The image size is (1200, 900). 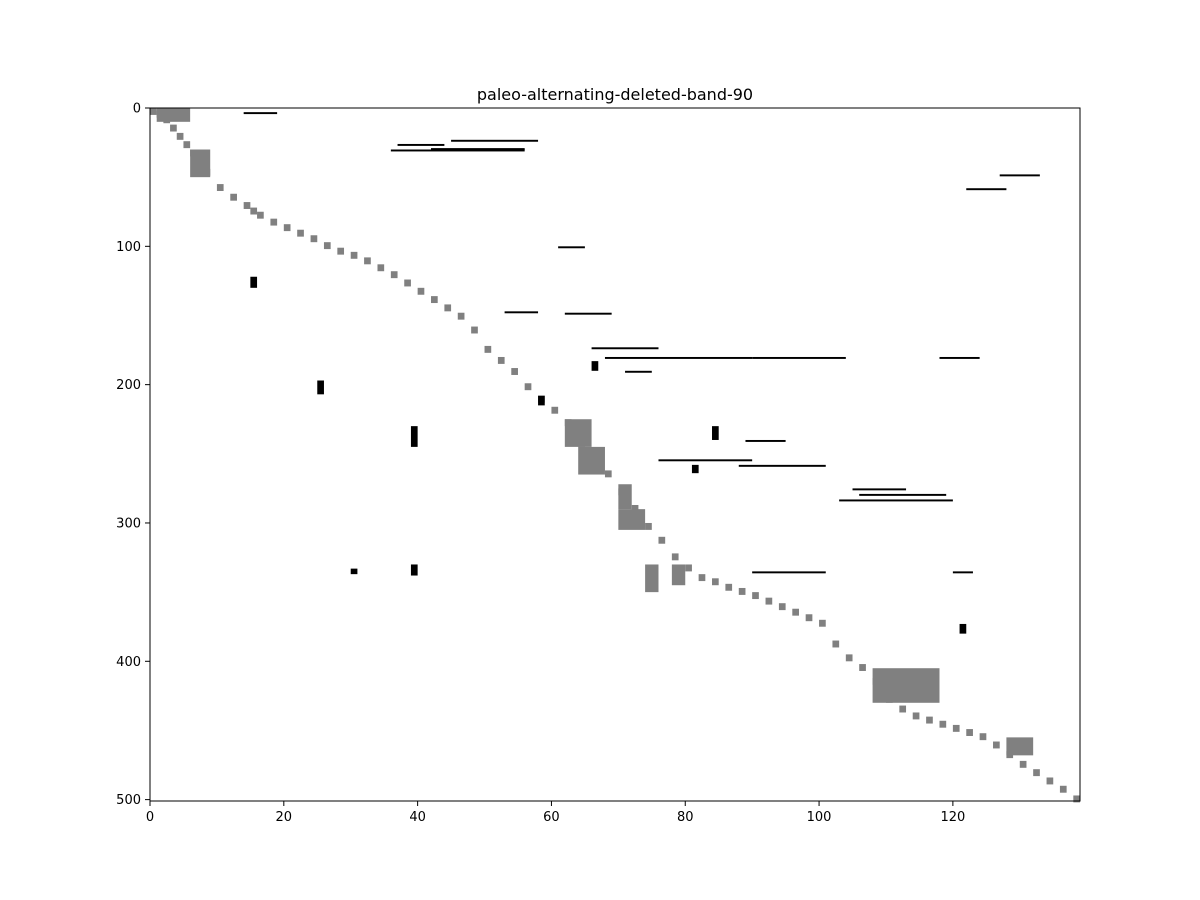 I want to click on x-tick-label: 100, so click(x=819, y=817).